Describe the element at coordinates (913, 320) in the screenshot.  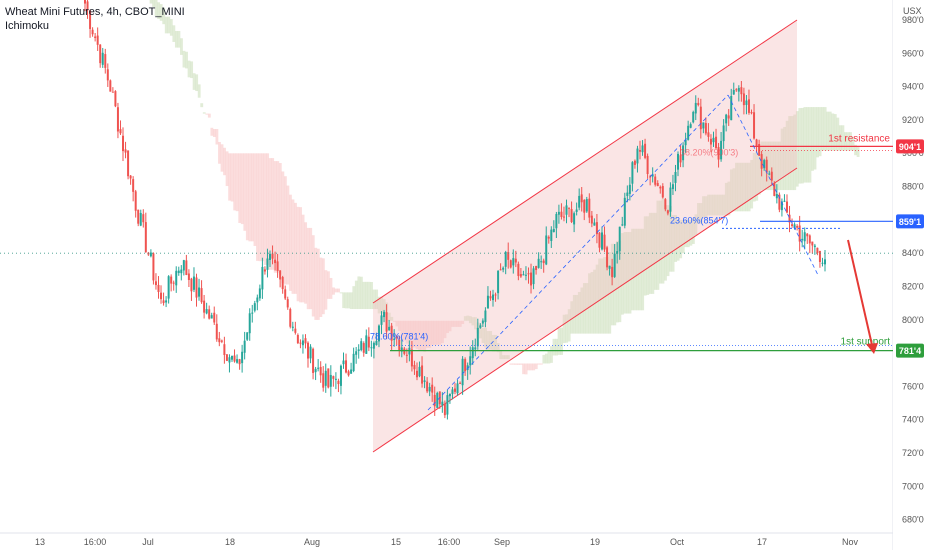
I see `price-tick-label: 800'0` at that location.